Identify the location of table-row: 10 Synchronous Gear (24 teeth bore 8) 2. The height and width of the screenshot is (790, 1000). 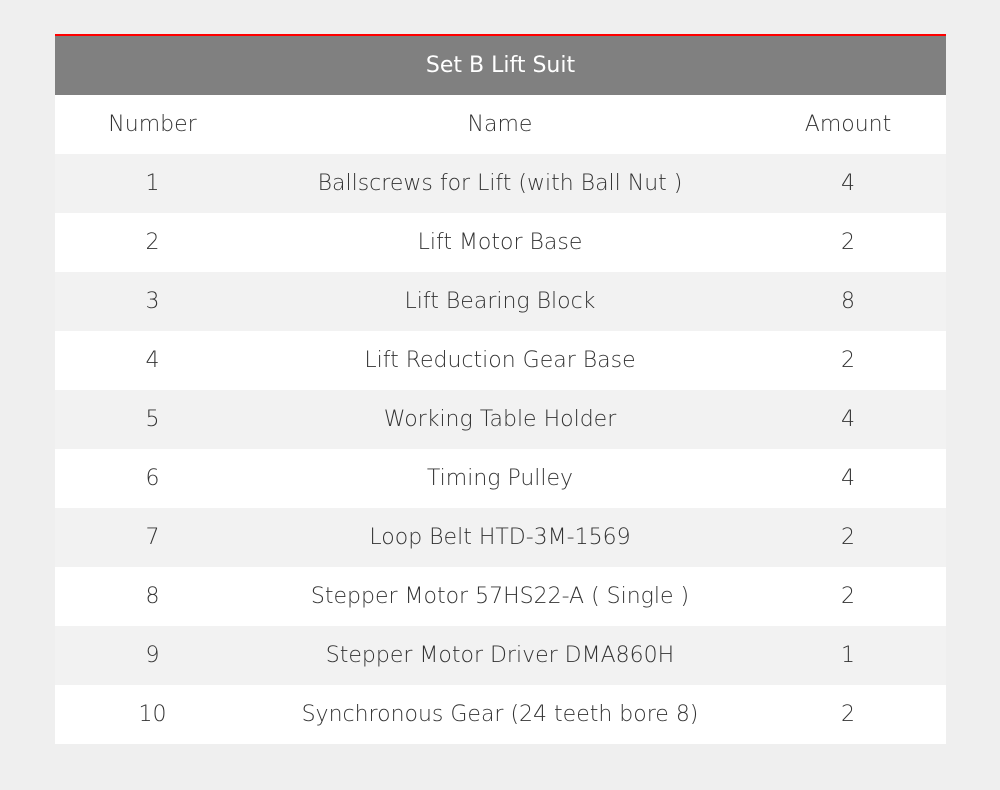
(500, 714).